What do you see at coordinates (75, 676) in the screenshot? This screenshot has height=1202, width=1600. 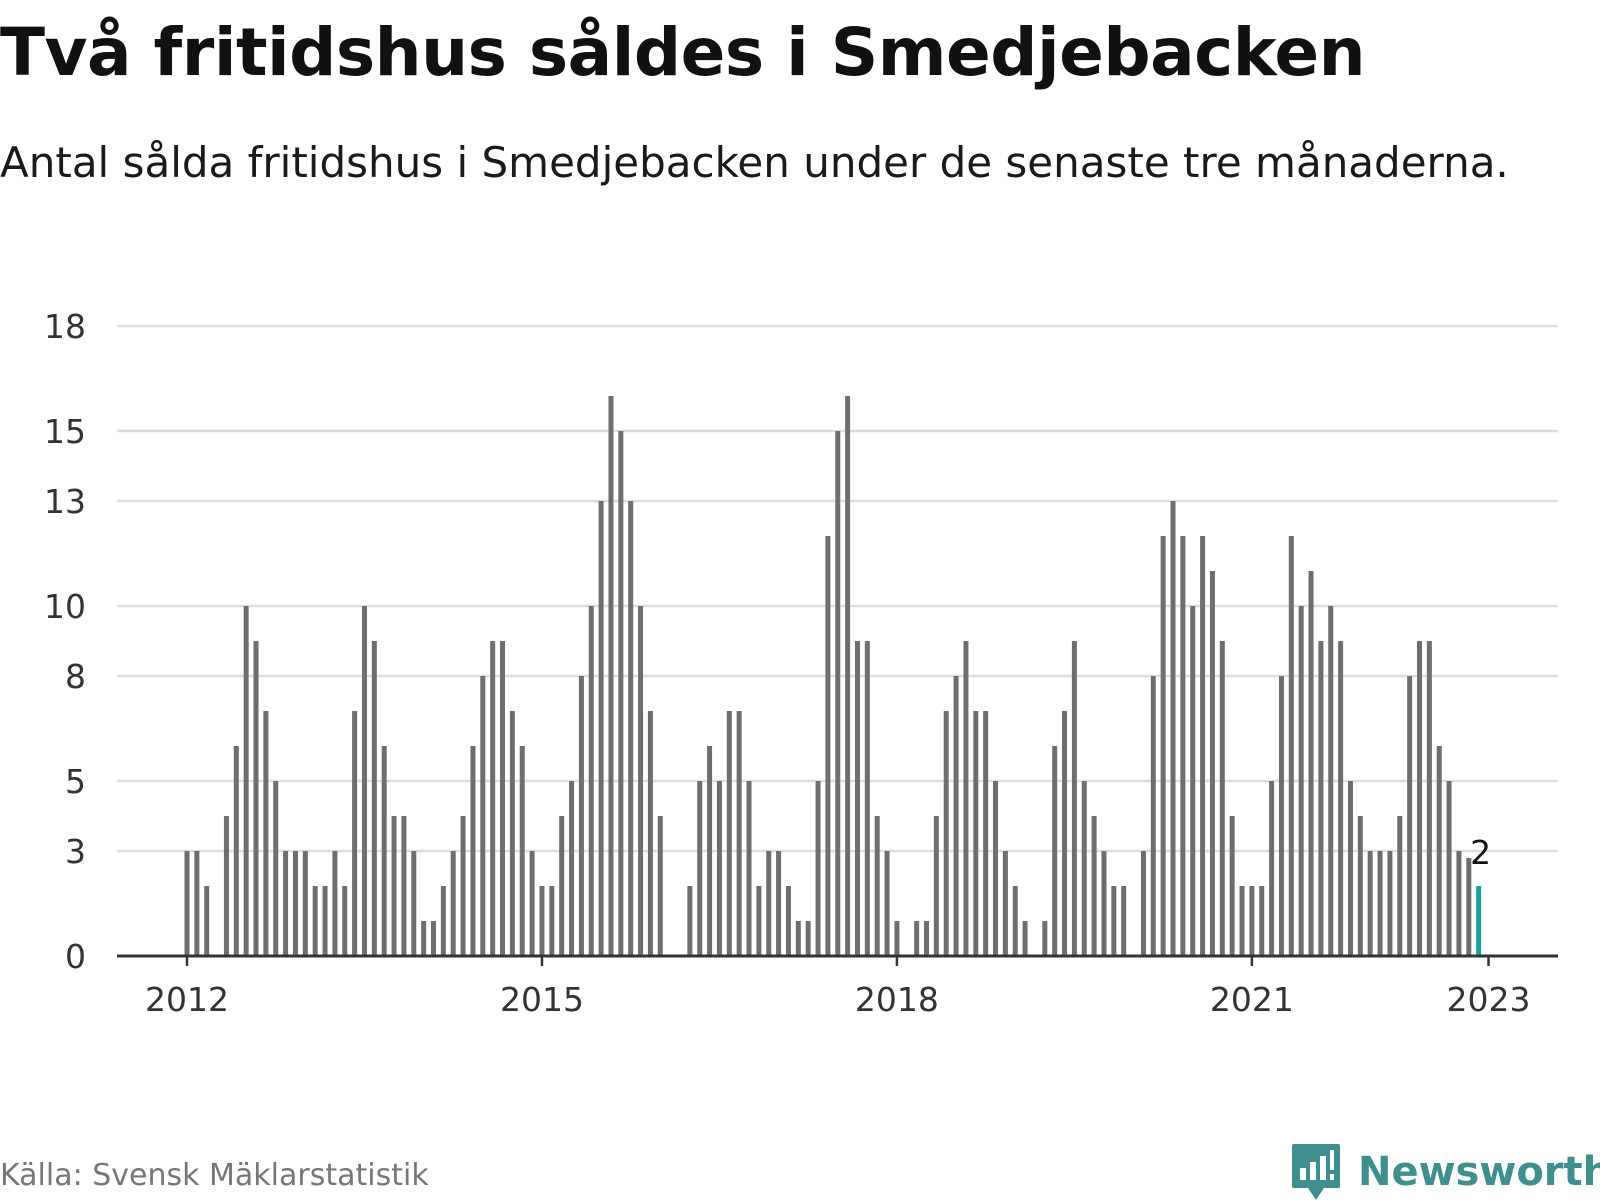 I see `y-tick-label: 8` at bounding box center [75, 676].